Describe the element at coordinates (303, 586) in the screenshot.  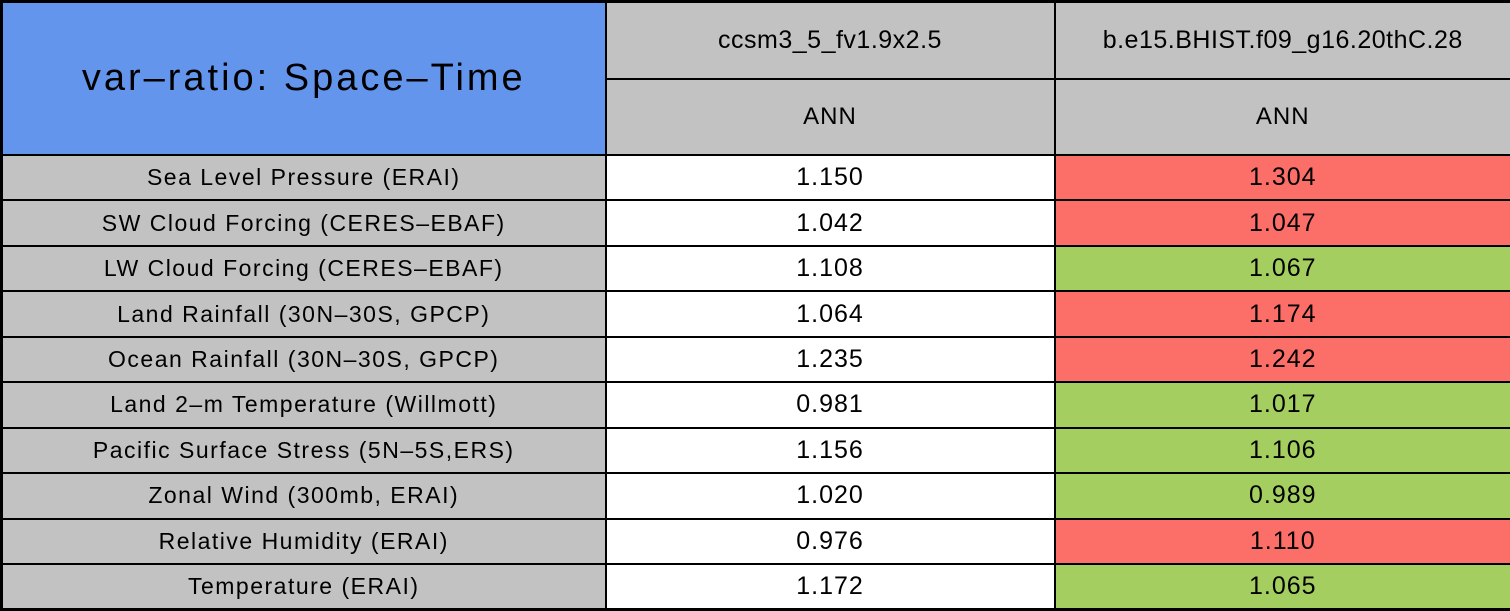
I see `variable-label: Temperature (ERAI)` at that location.